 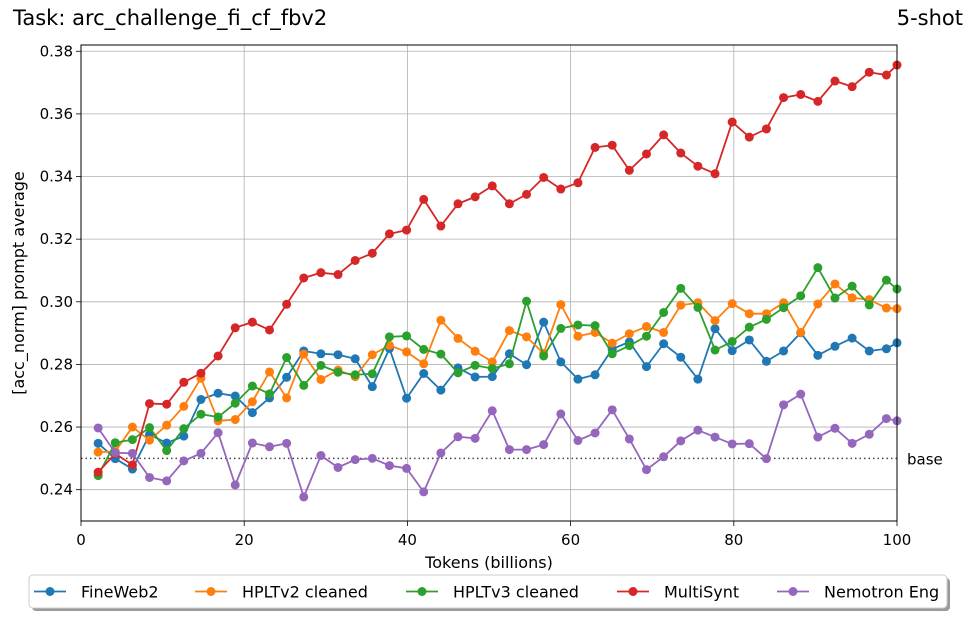 What do you see at coordinates (56, 427) in the screenshot?
I see `y-tick-label: 0.26` at bounding box center [56, 427].